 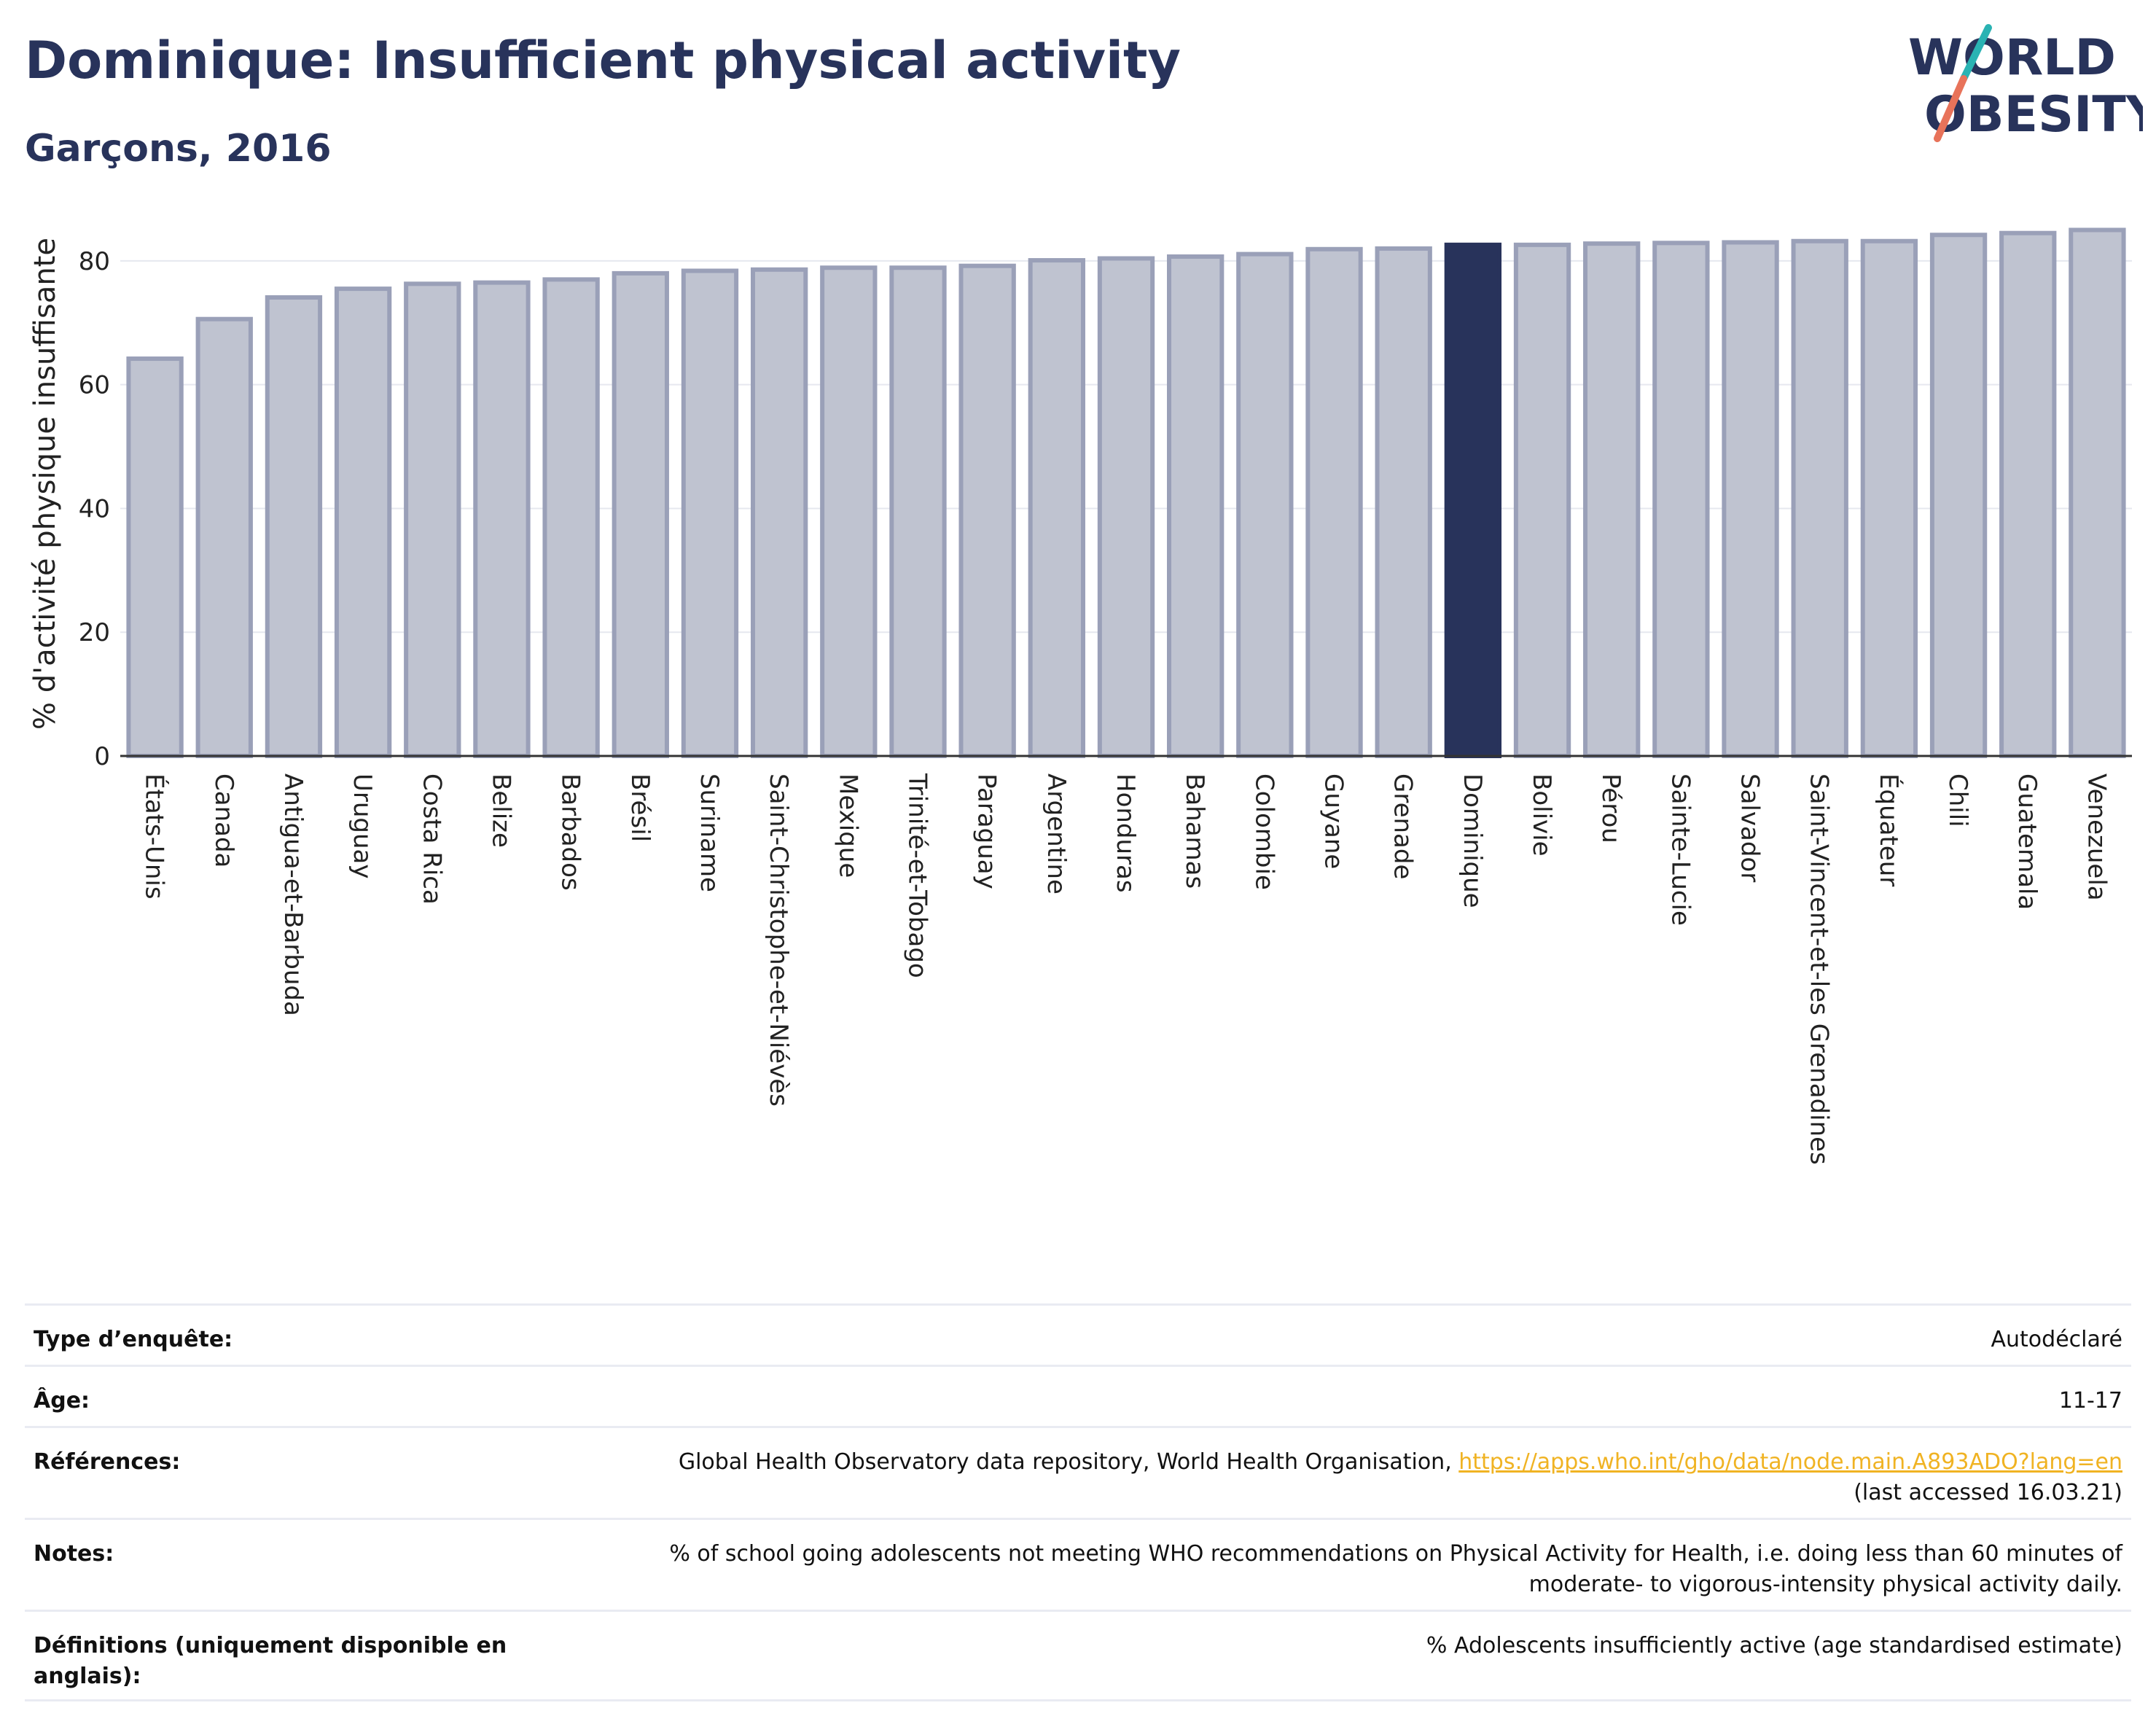 I want to click on y-axis-title: % d'activité physique insuffisante, so click(x=45, y=484).